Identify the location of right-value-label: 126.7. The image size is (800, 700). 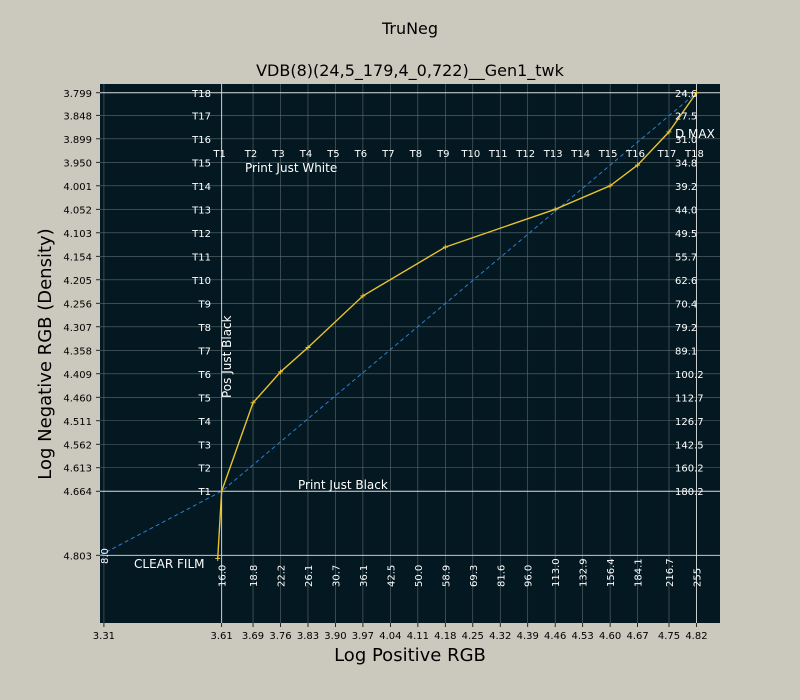
(689, 422).